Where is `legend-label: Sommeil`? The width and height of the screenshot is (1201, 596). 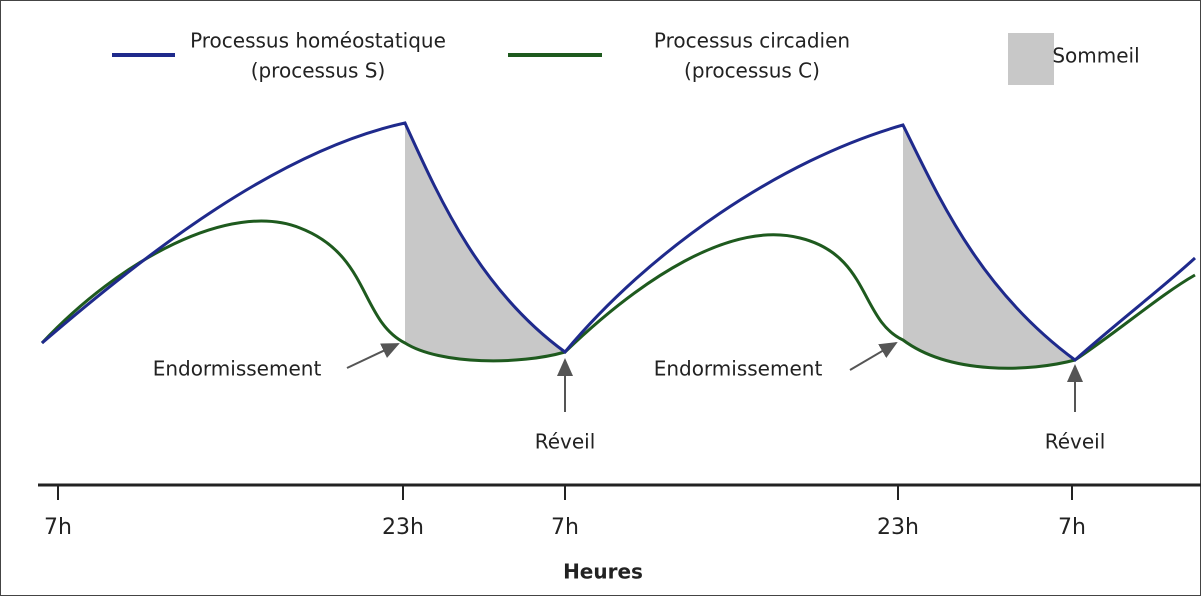 legend-label: Sommeil is located at coordinates (1095, 56).